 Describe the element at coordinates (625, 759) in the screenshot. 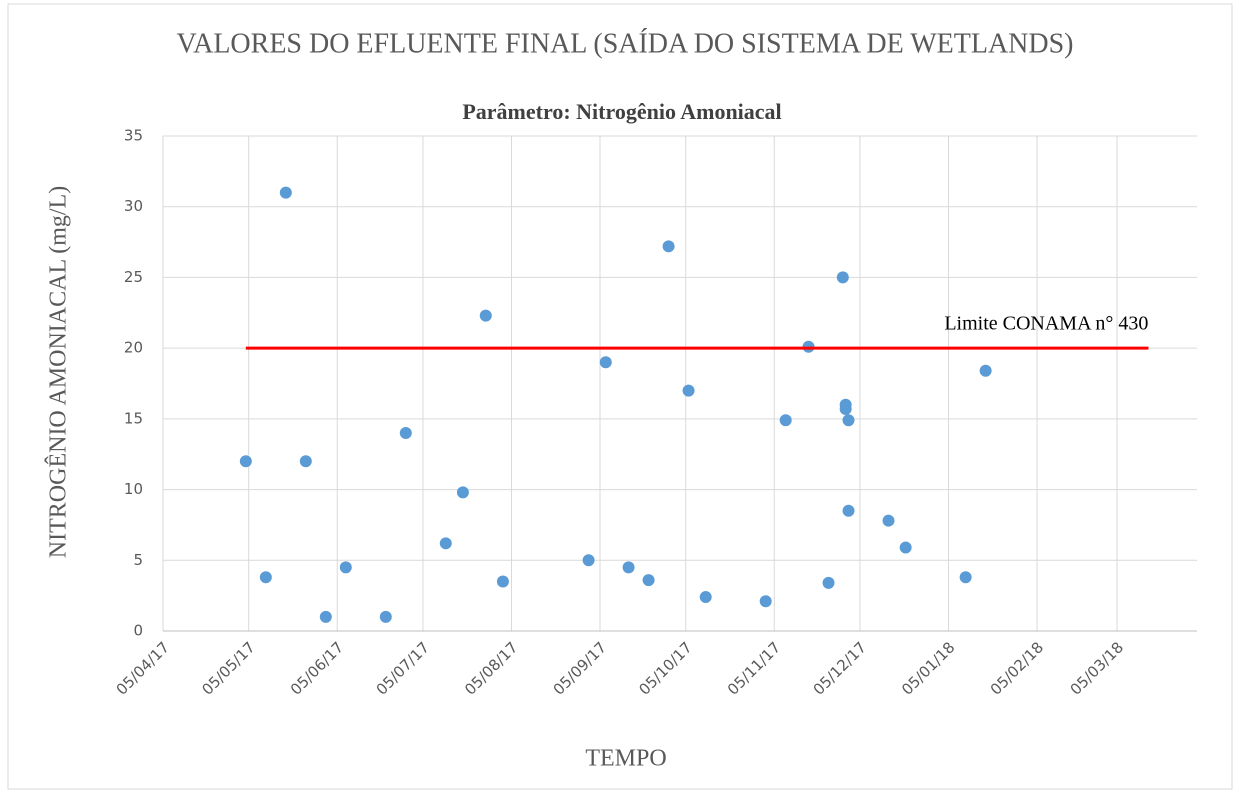

I see `x-axis-label: TEMPO` at that location.